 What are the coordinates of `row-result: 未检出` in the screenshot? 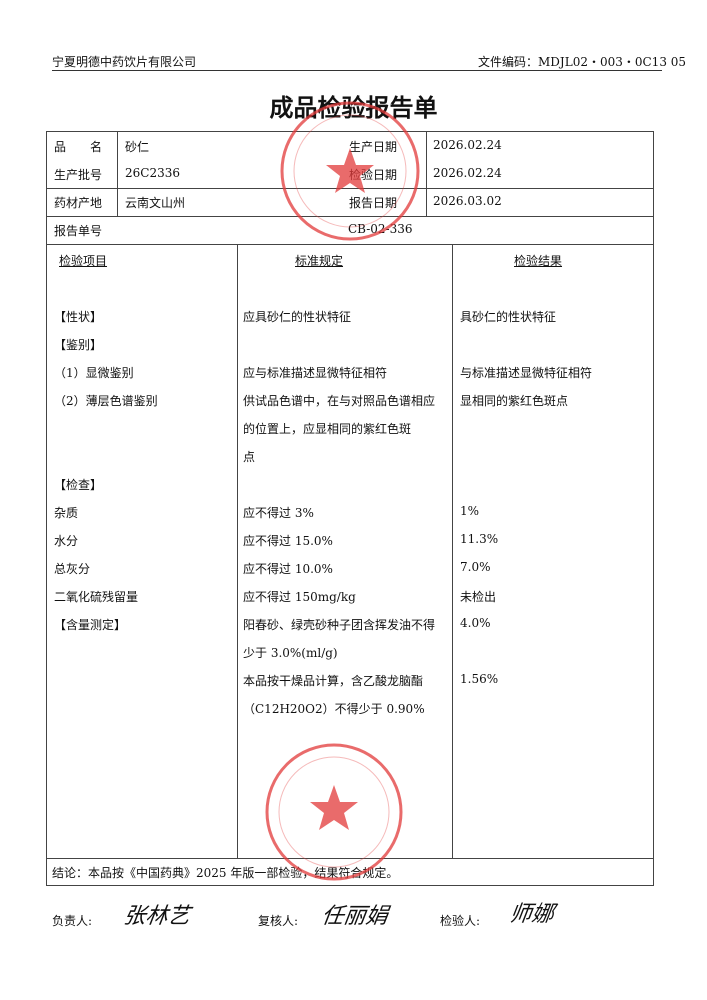 It's located at (478, 597).